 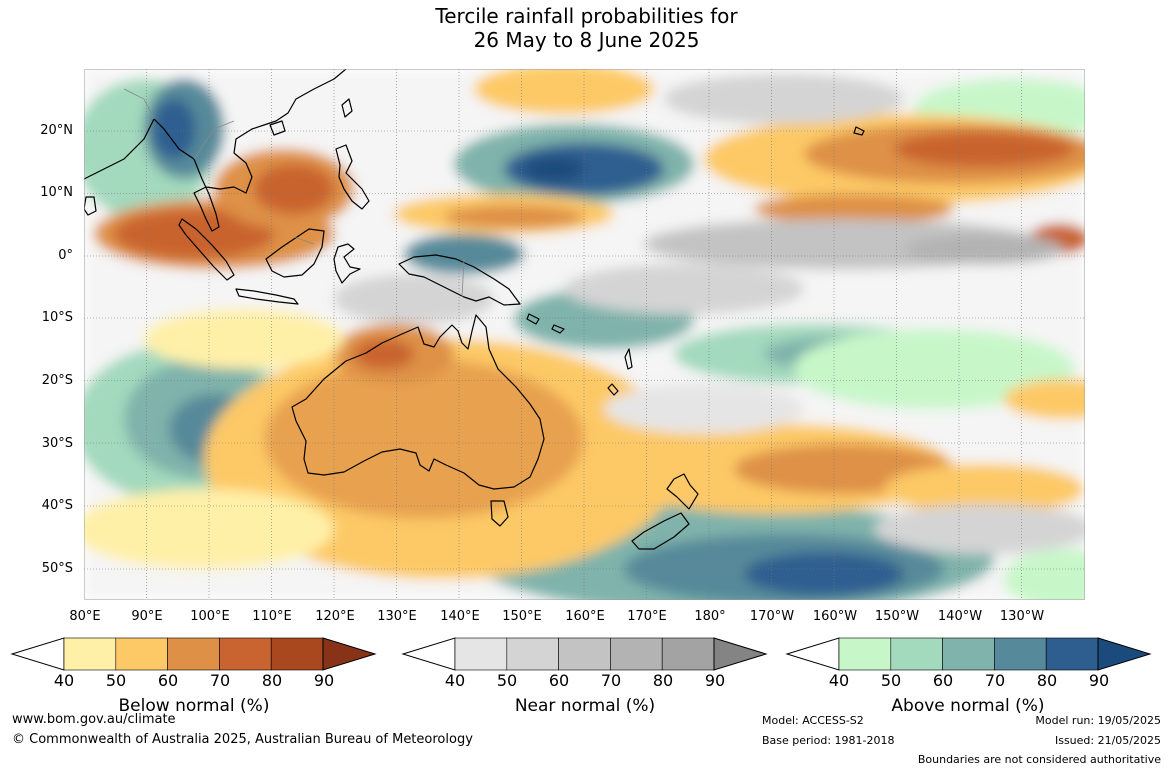 I want to click on title-line-2: 26 May to 8 June 2025, so click(x=586, y=40).